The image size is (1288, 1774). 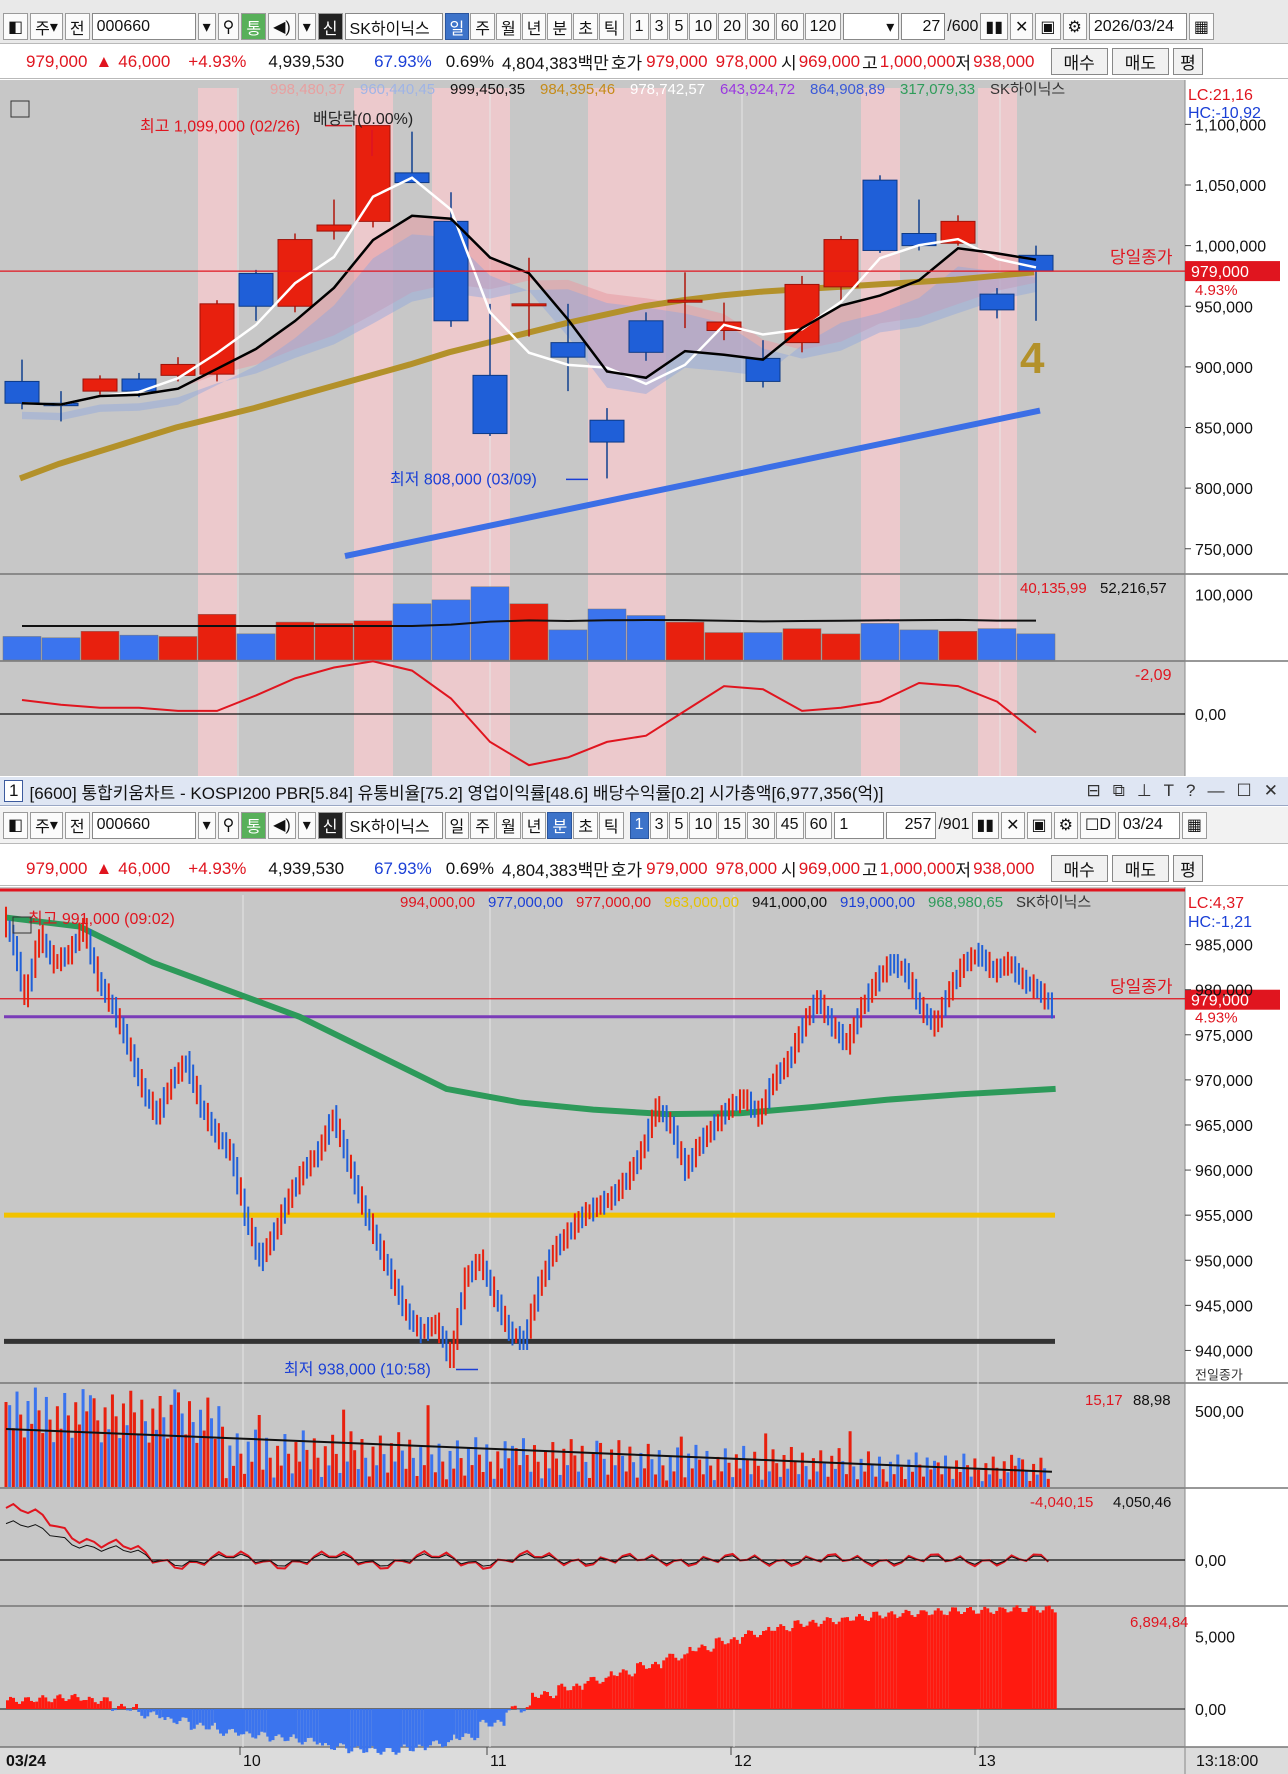 I want to click on help-icon: ?, so click(x=1191, y=790).